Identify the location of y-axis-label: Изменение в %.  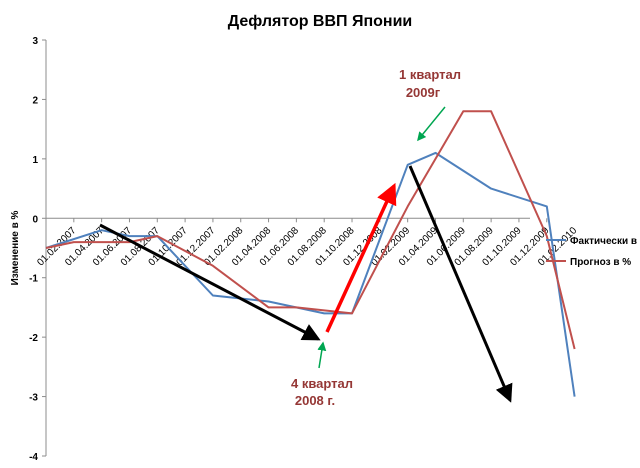
(15, 247).